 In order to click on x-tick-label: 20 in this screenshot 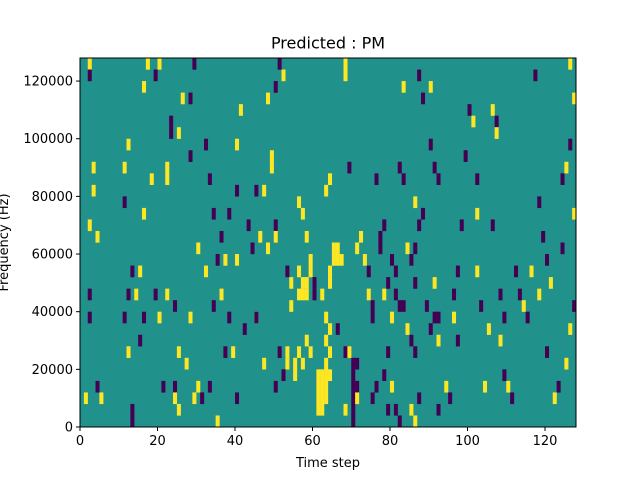, I will do `click(157, 441)`.